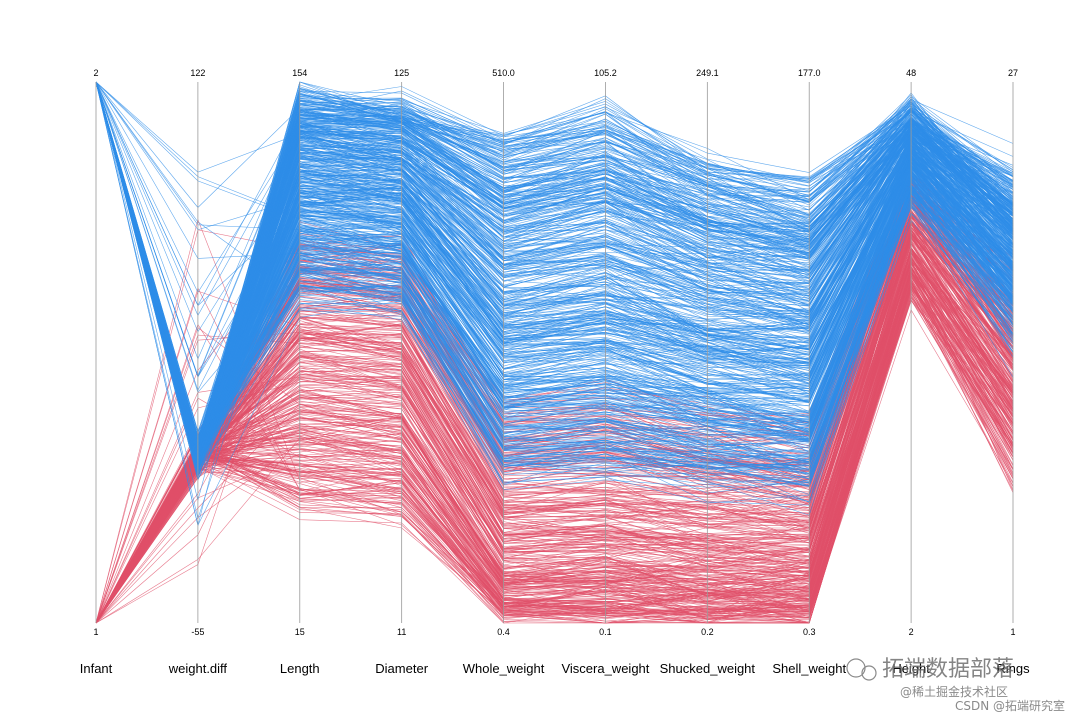 The height and width of the screenshot is (720, 1080). I want to click on axis-name-label: Viscera_weight, so click(605, 668).